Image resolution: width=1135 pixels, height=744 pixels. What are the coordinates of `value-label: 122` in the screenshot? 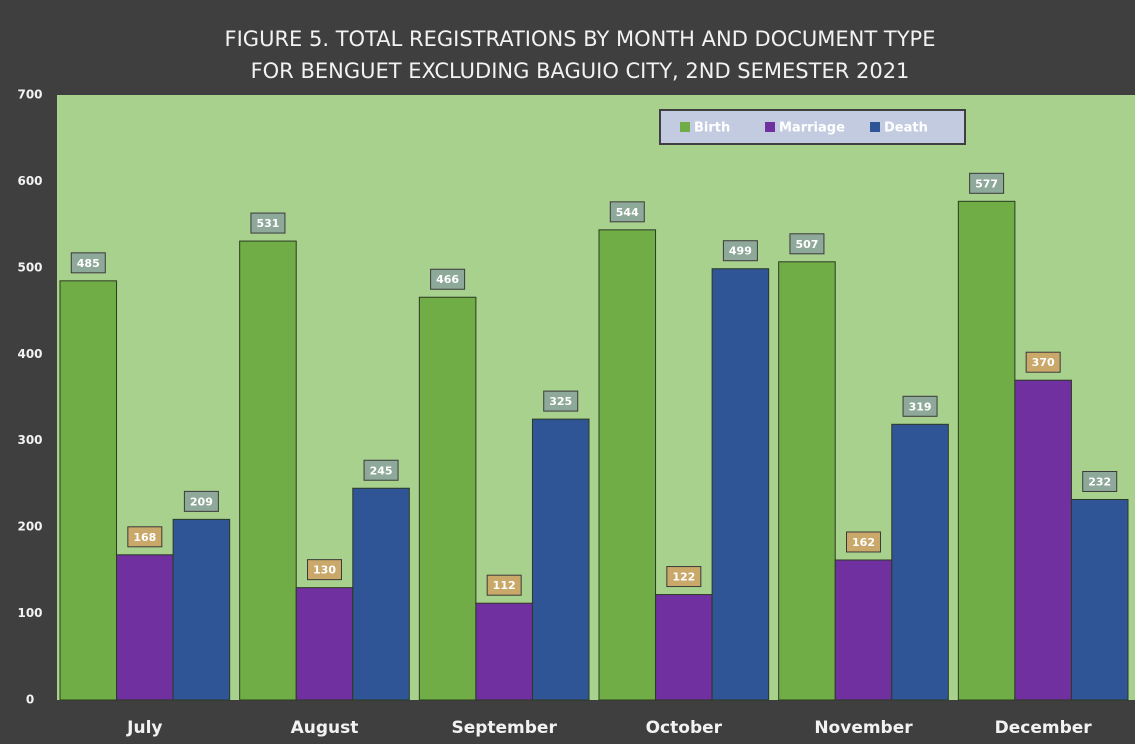 It's located at (683, 577).